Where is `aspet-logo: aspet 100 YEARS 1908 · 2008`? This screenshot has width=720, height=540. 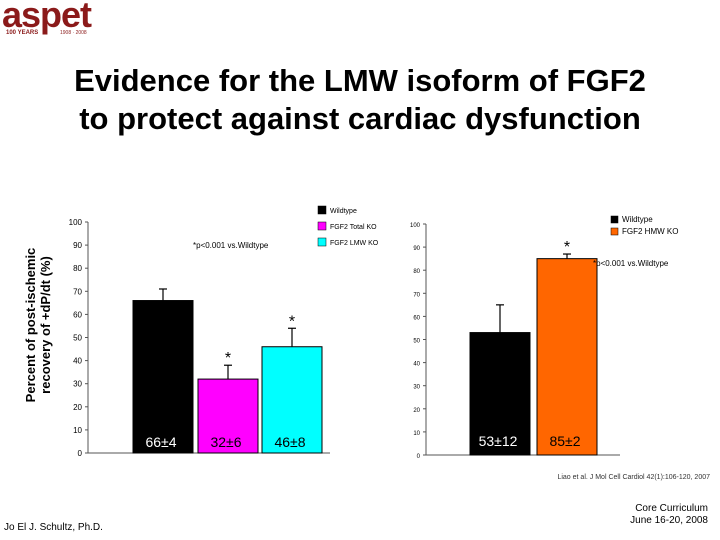
aspet-logo: aspet 100 YEARS 1908 · 2008 is located at coordinates (60, 21).